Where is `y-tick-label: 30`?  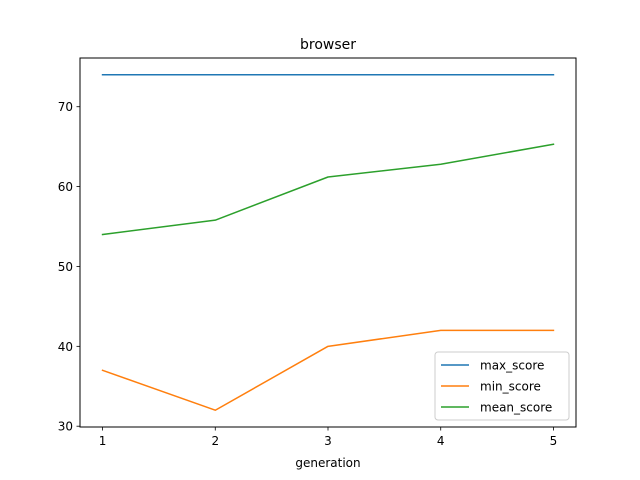 y-tick-label: 30 is located at coordinates (65, 427).